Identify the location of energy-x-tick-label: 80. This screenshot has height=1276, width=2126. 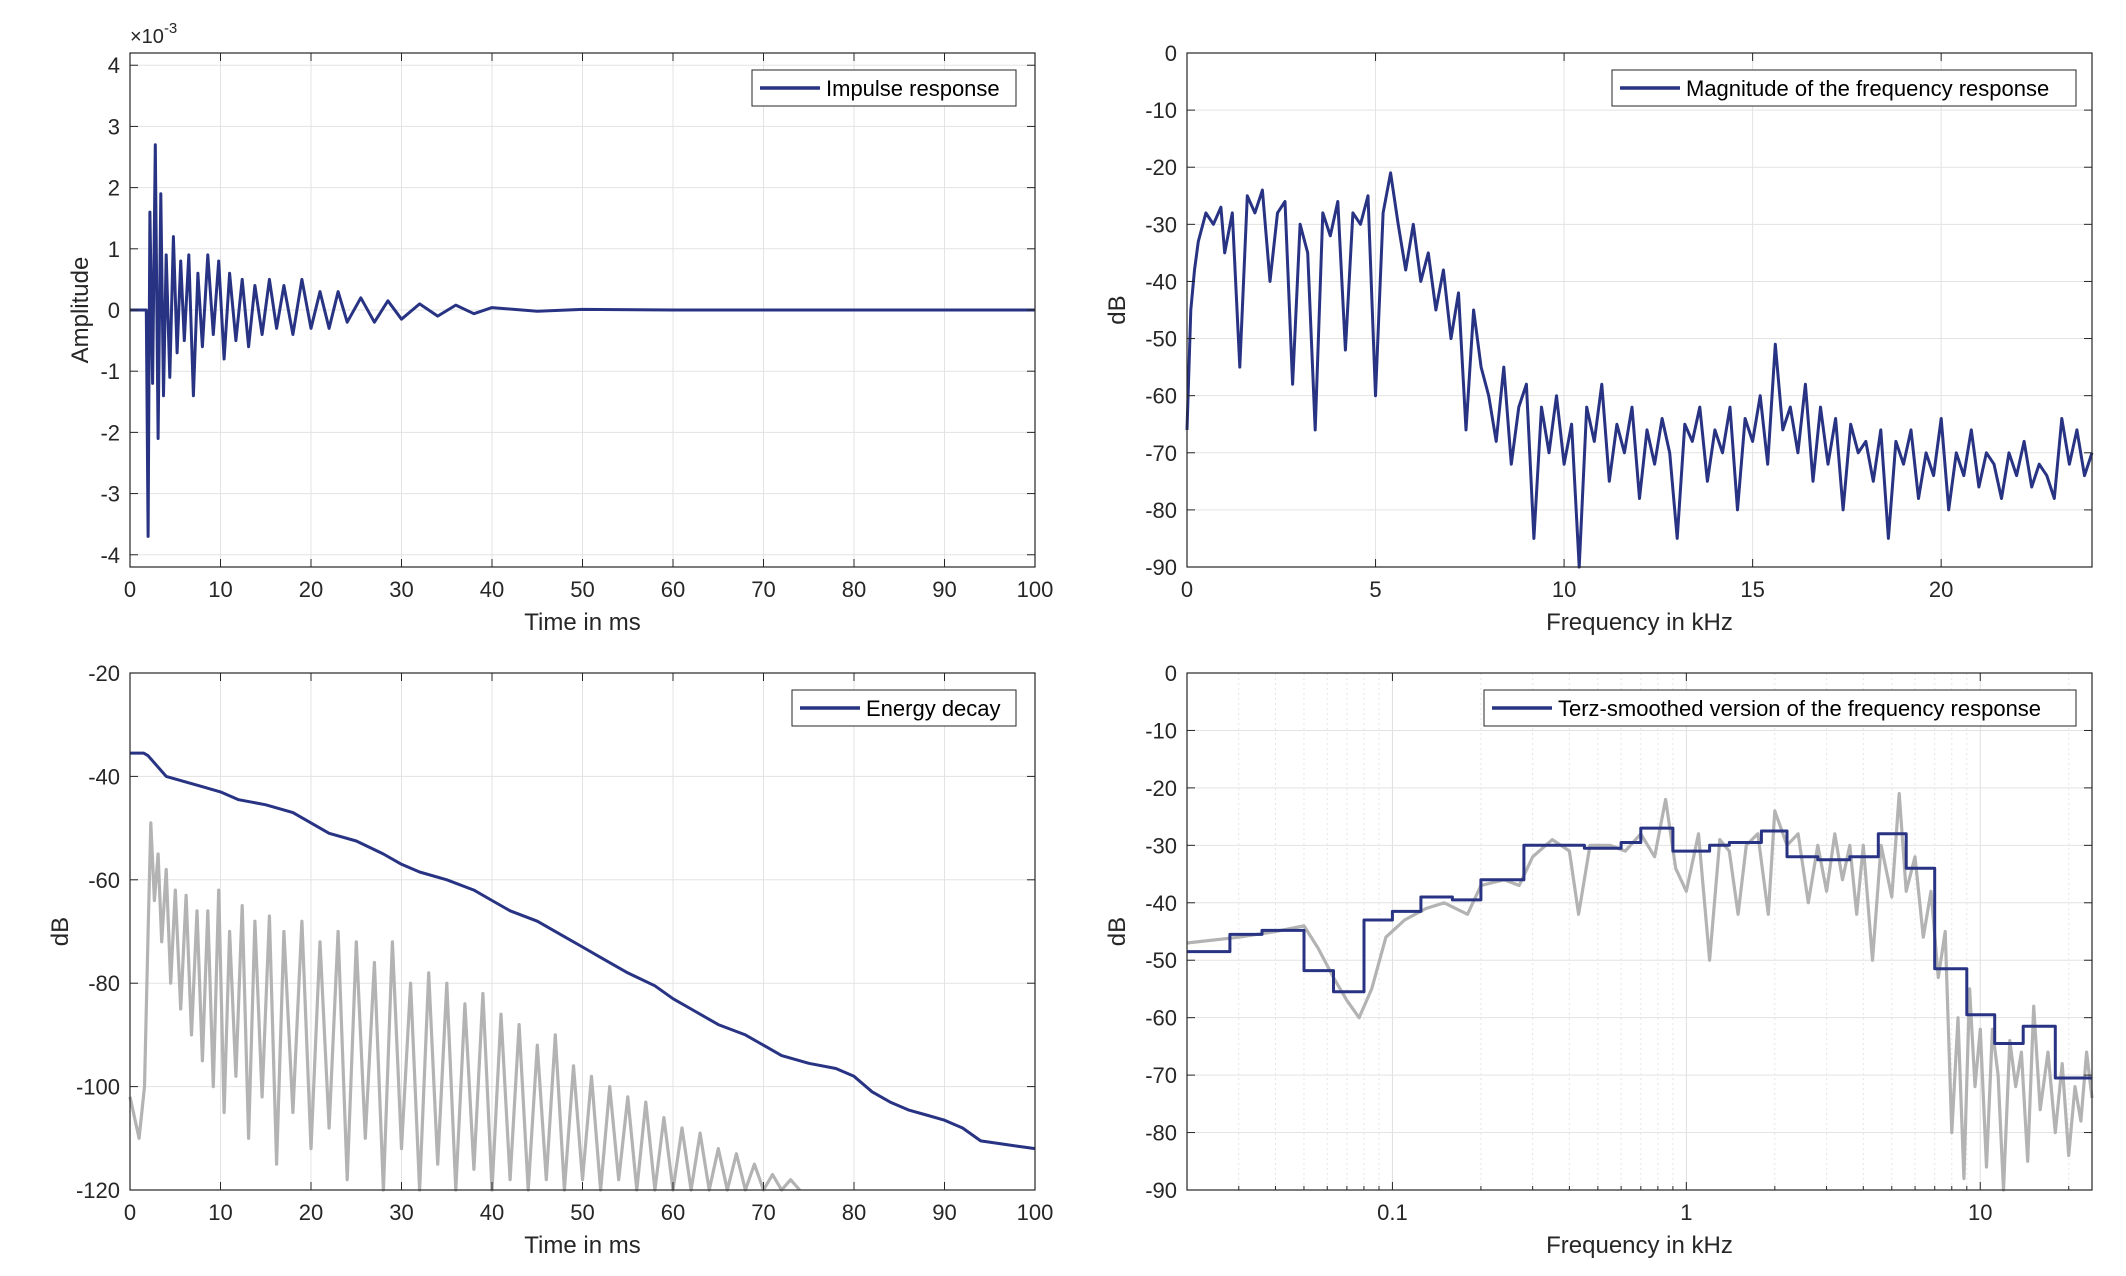
(854, 1212).